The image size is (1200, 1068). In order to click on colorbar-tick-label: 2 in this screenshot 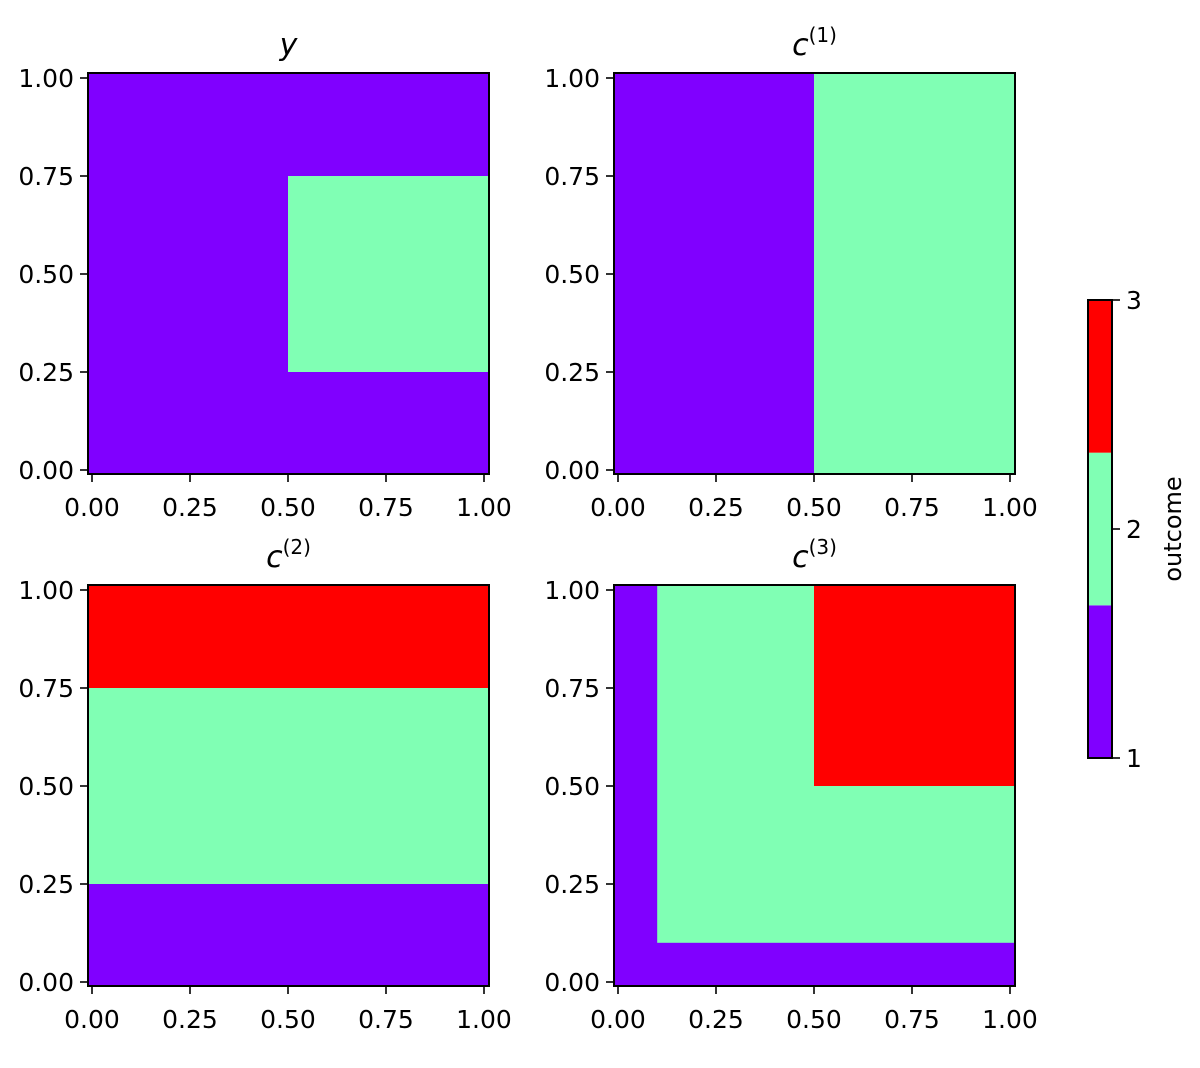, I will do `click(1134, 529)`.